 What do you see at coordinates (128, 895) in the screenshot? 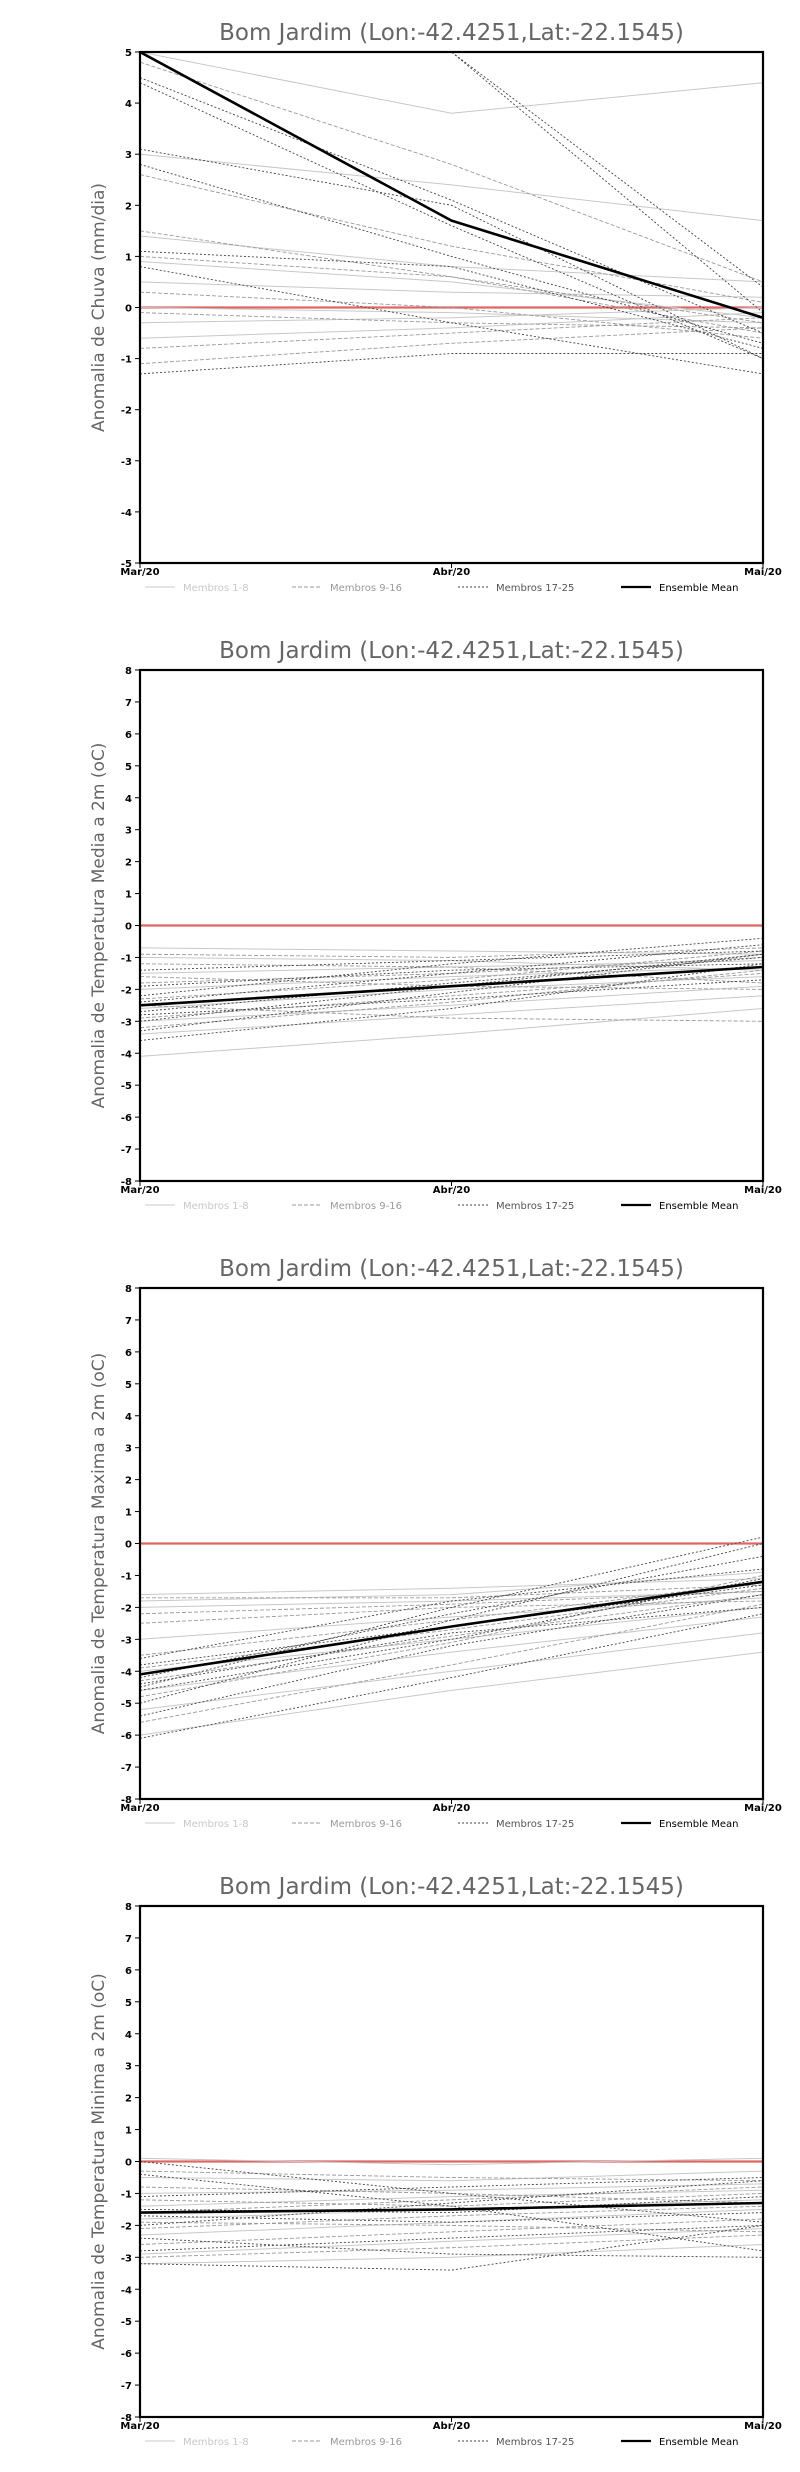
I see `y-tick-label: 1` at bounding box center [128, 895].